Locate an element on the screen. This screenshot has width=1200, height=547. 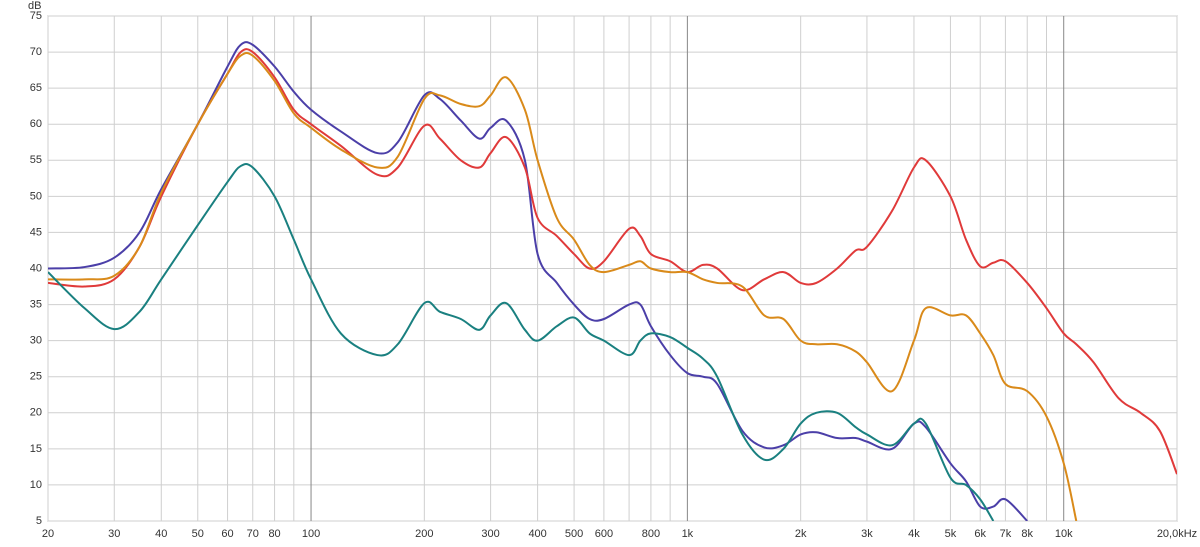
x-tick-label: 8k is located at coordinates (1027, 534).